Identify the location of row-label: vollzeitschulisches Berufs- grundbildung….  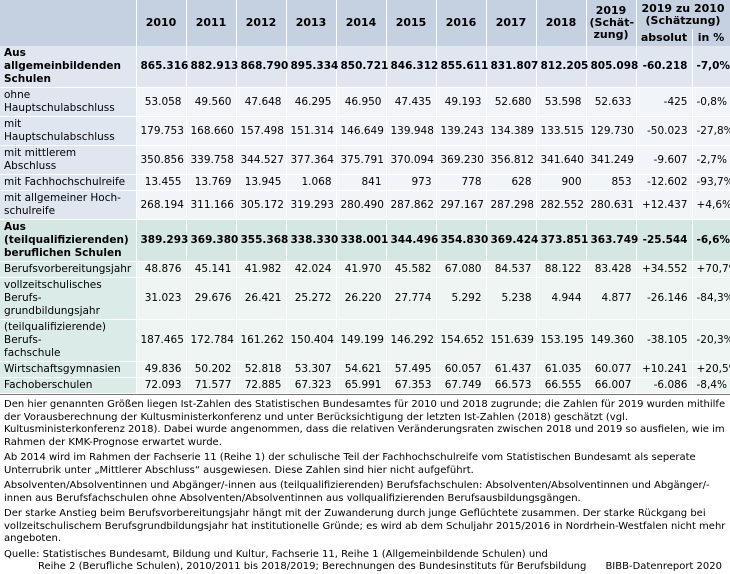
(68, 298).